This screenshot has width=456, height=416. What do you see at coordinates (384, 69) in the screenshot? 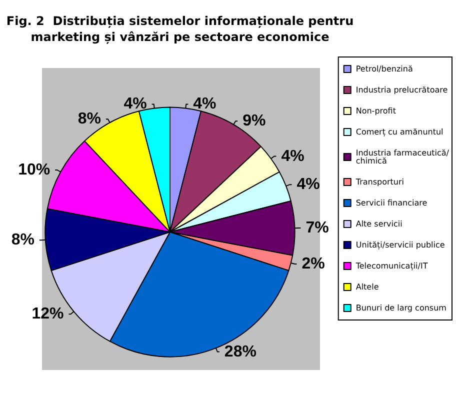
I see `legend-label: Petrol/benzină` at bounding box center [384, 69].